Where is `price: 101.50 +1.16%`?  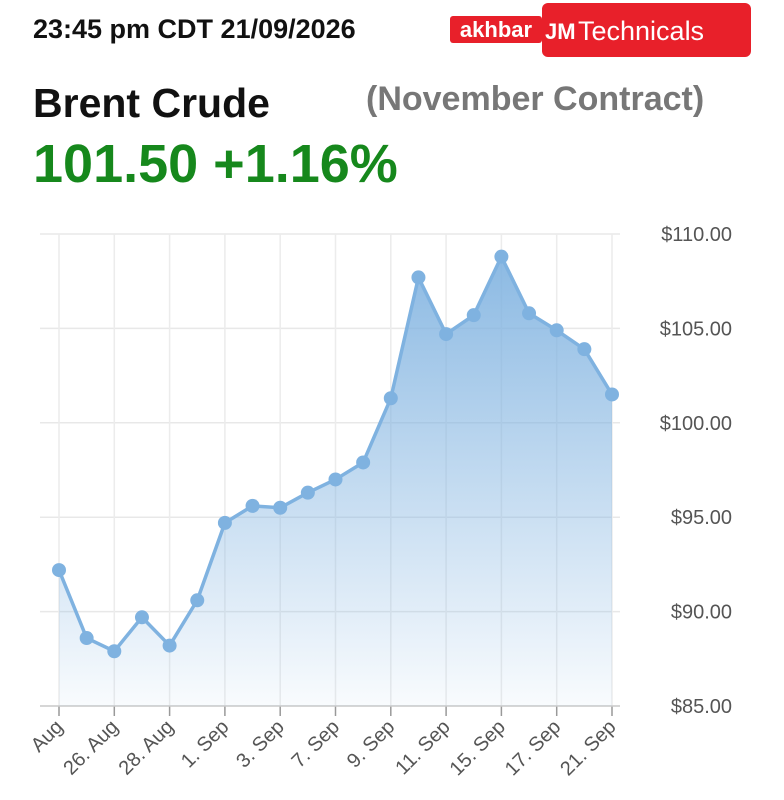
price: 101.50 +1.16% is located at coordinates (215, 164).